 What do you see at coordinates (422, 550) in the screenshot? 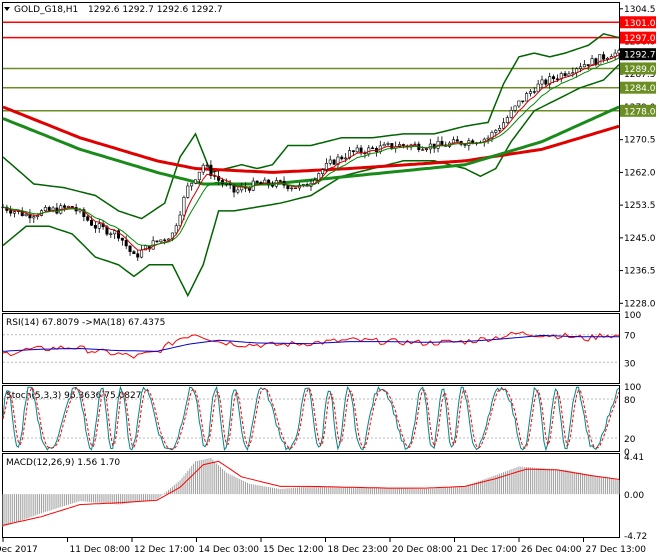
I see `time-tick-label: 20 Dec 08:00` at bounding box center [422, 550].